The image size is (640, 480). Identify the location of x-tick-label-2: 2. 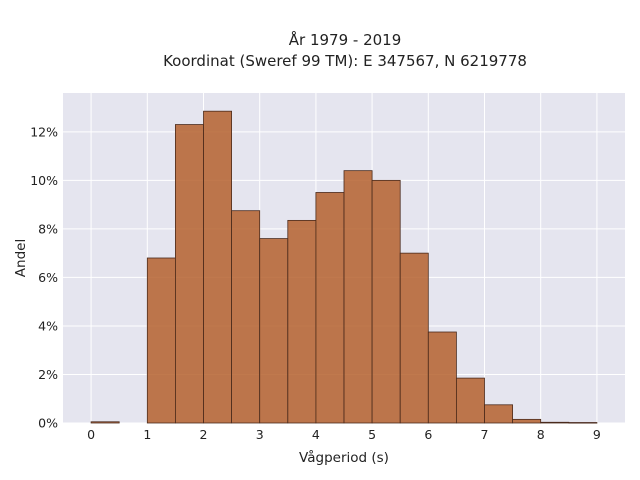
(204, 434).